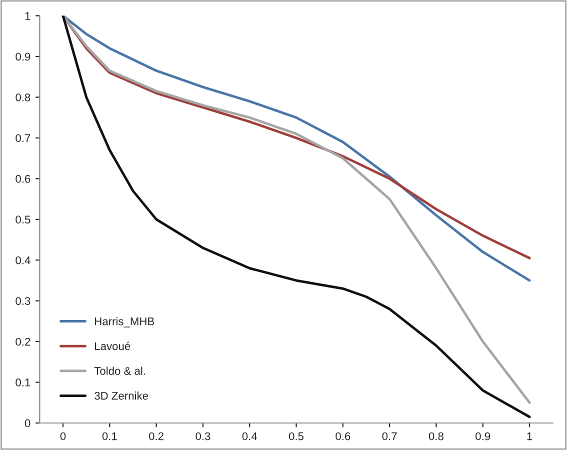  What do you see at coordinates (109, 436) in the screenshot?
I see `x-tick-label: 0.1` at bounding box center [109, 436].